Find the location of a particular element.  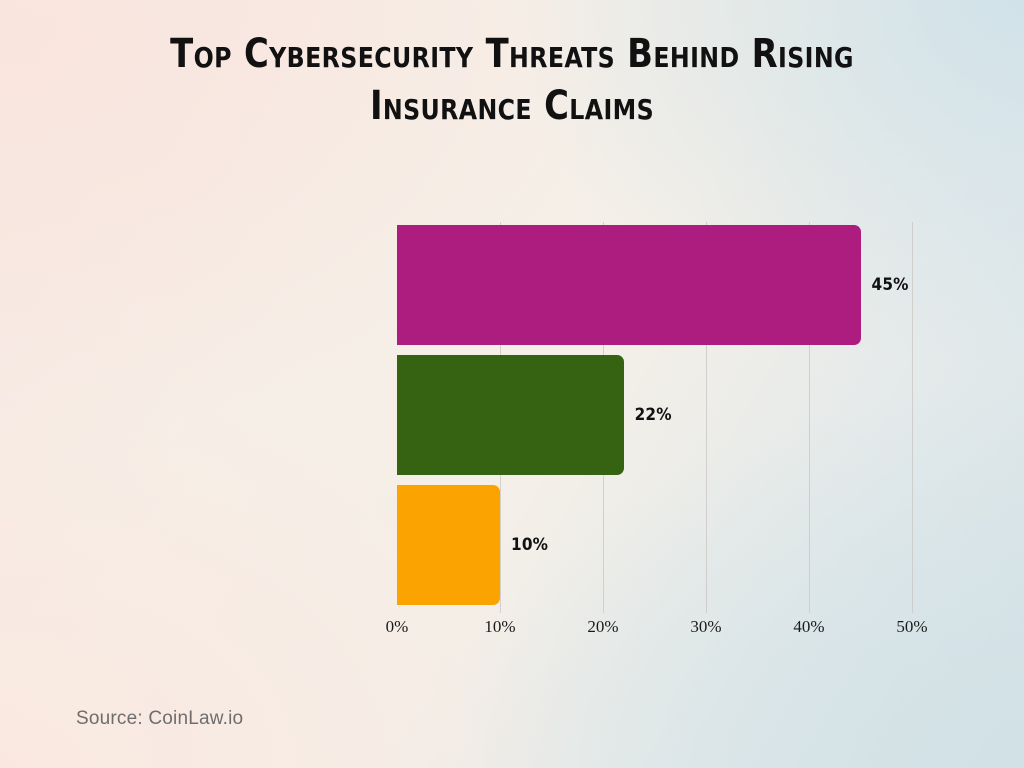

chart-title-line-2: Insurance Claims is located at coordinates (512, 106).